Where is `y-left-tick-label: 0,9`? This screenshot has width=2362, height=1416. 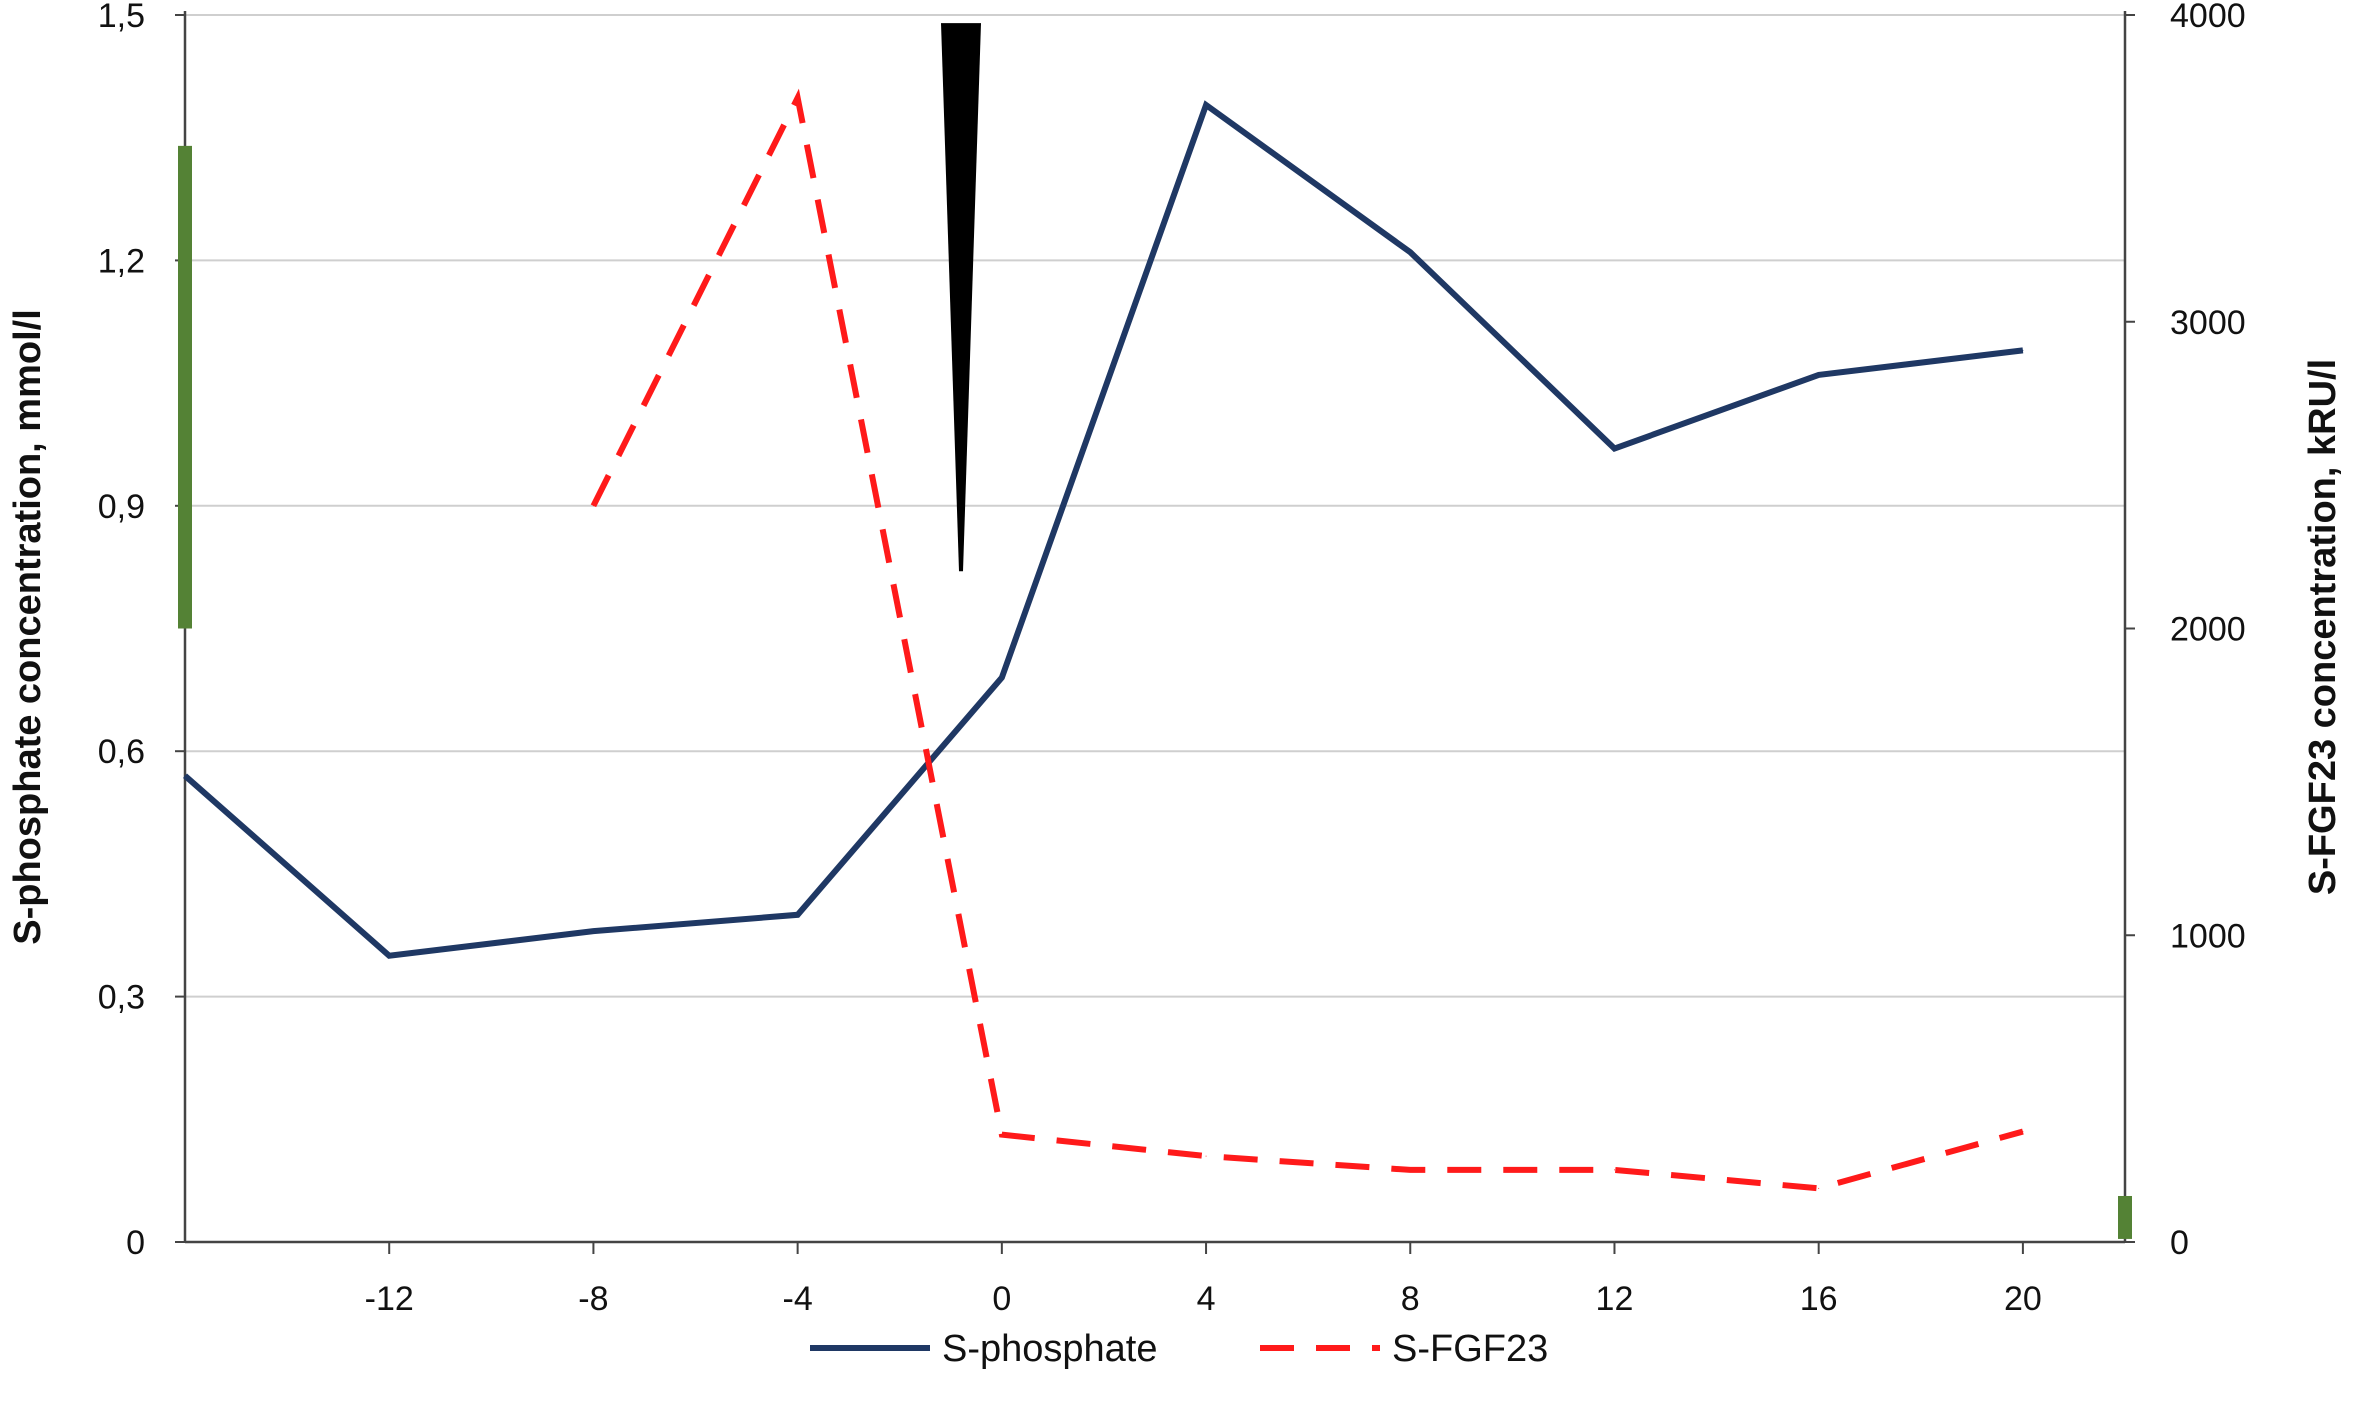 y-left-tick-label: 0,9 is located at coordinates (121, 507).